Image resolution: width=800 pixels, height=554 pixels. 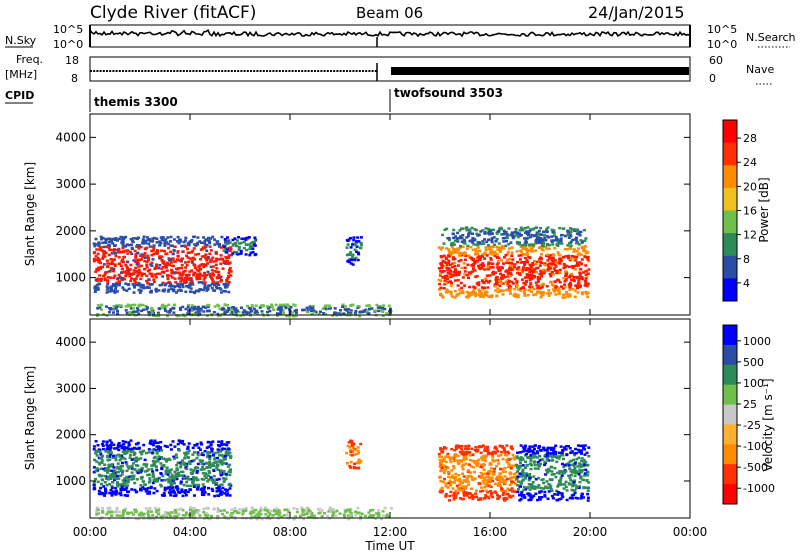 What do you see at coordinates (68, 44) in the screenshot?
I see `noise-left-tick-low: 10^0` at bounding box center [68, 44].